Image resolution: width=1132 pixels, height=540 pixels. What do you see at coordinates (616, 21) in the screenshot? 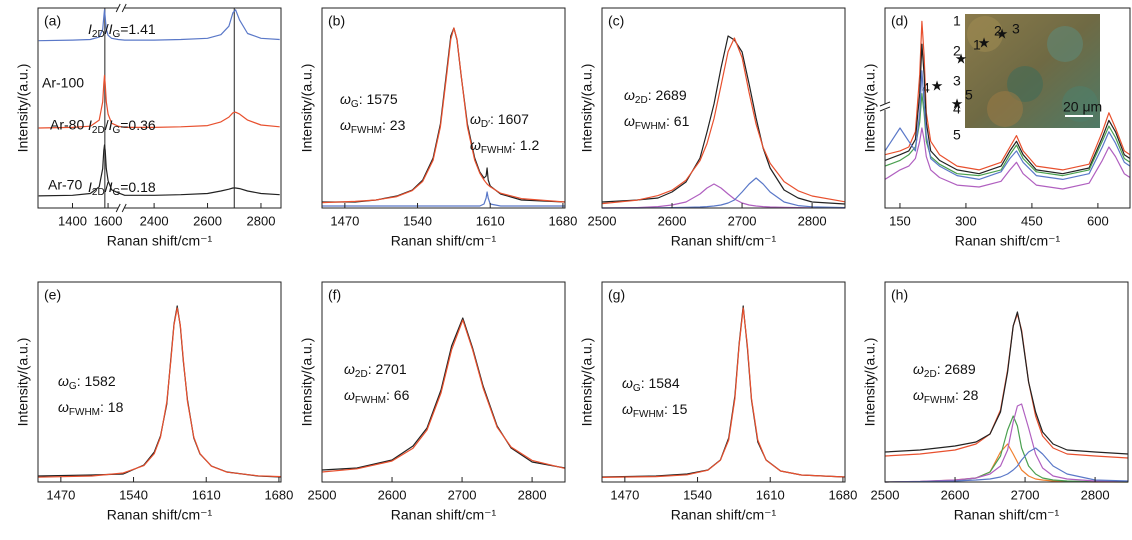
I see `panel-label: (c)` at bounding box center [616, 21].